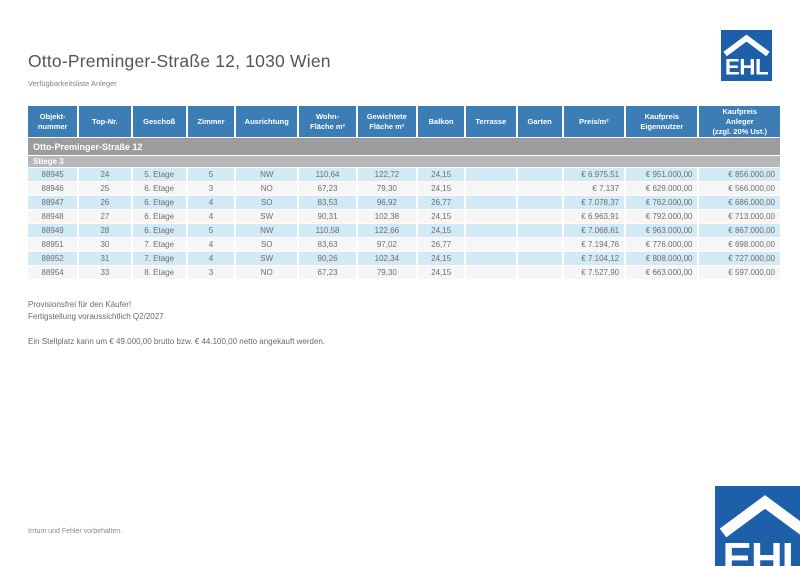 The width and height of the screenshot is (800, 566). What do you see at coordinates (267, 122) in the screenshot?
I see `column-header: Ausrichtung` at bounding box center [267, 122].